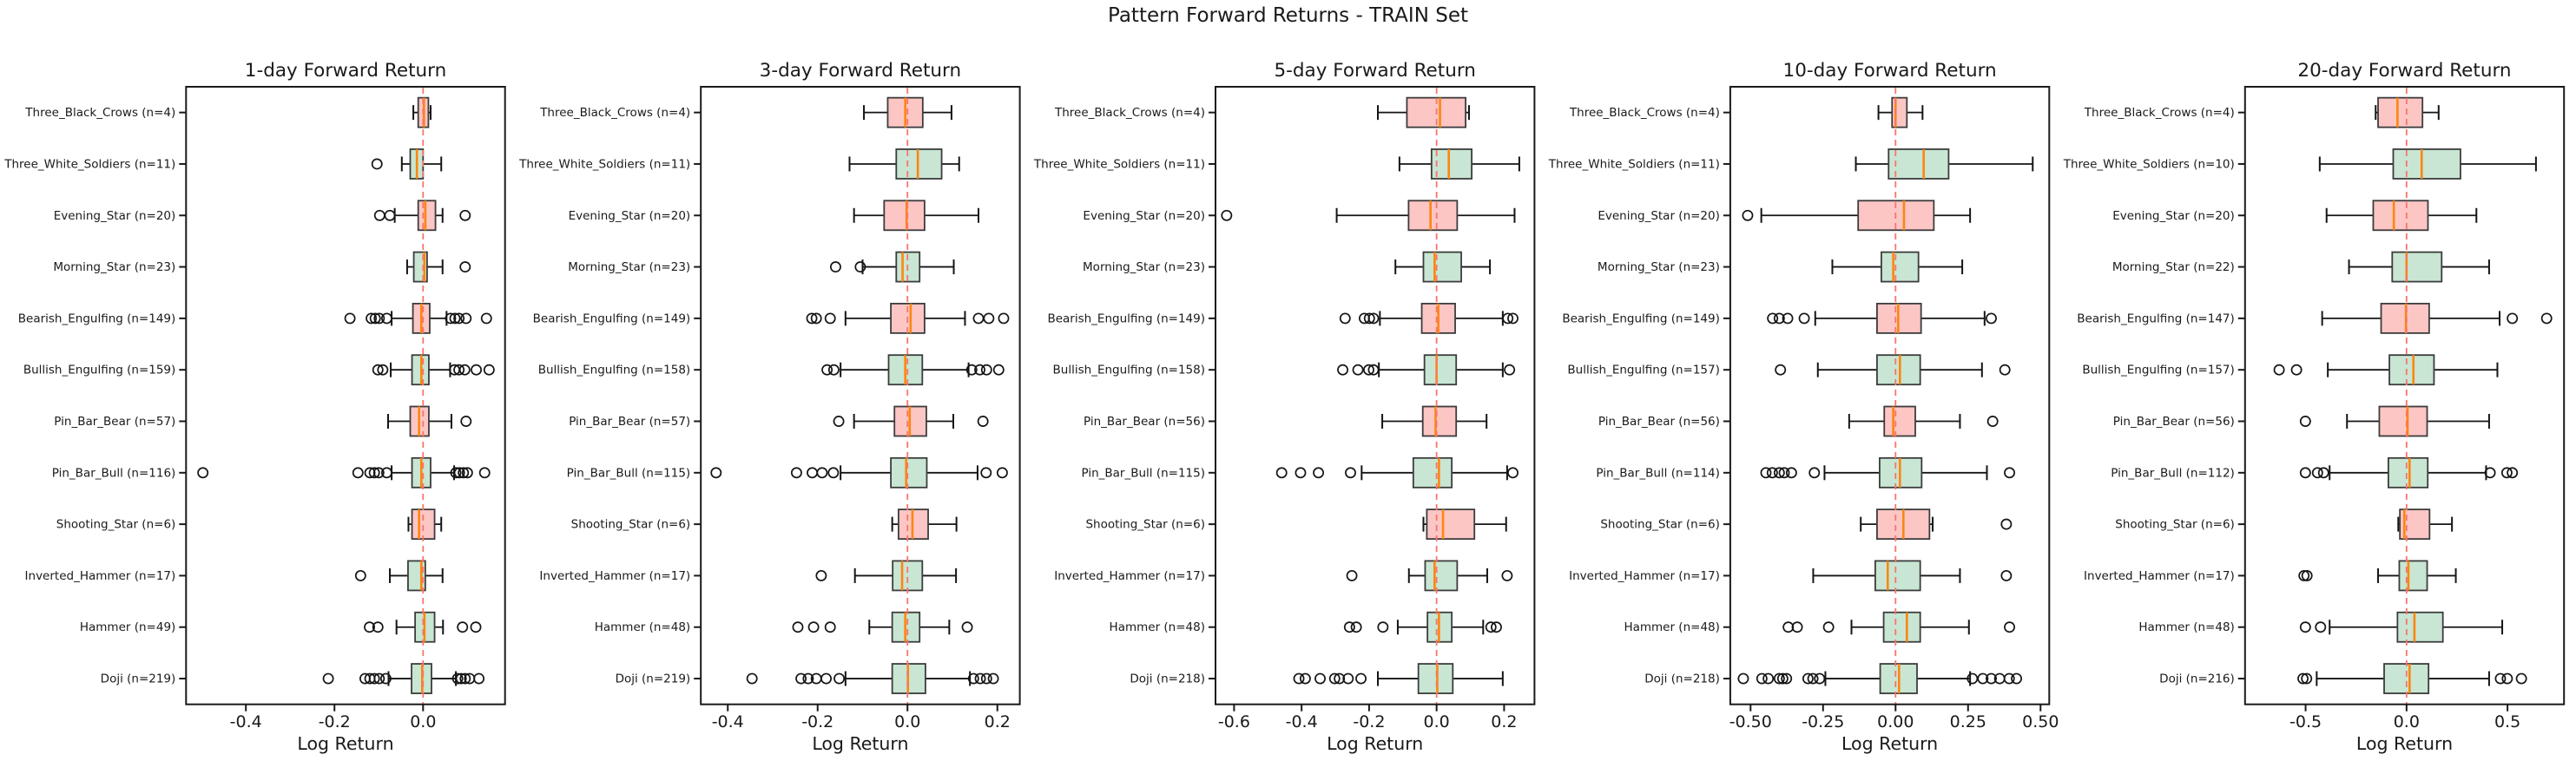 The height and width of the screenshot is (774, 2576). Describe the element at coordinates (1968, 721) in the screenshot. I see `x-tick-label: 0.25` at that location.